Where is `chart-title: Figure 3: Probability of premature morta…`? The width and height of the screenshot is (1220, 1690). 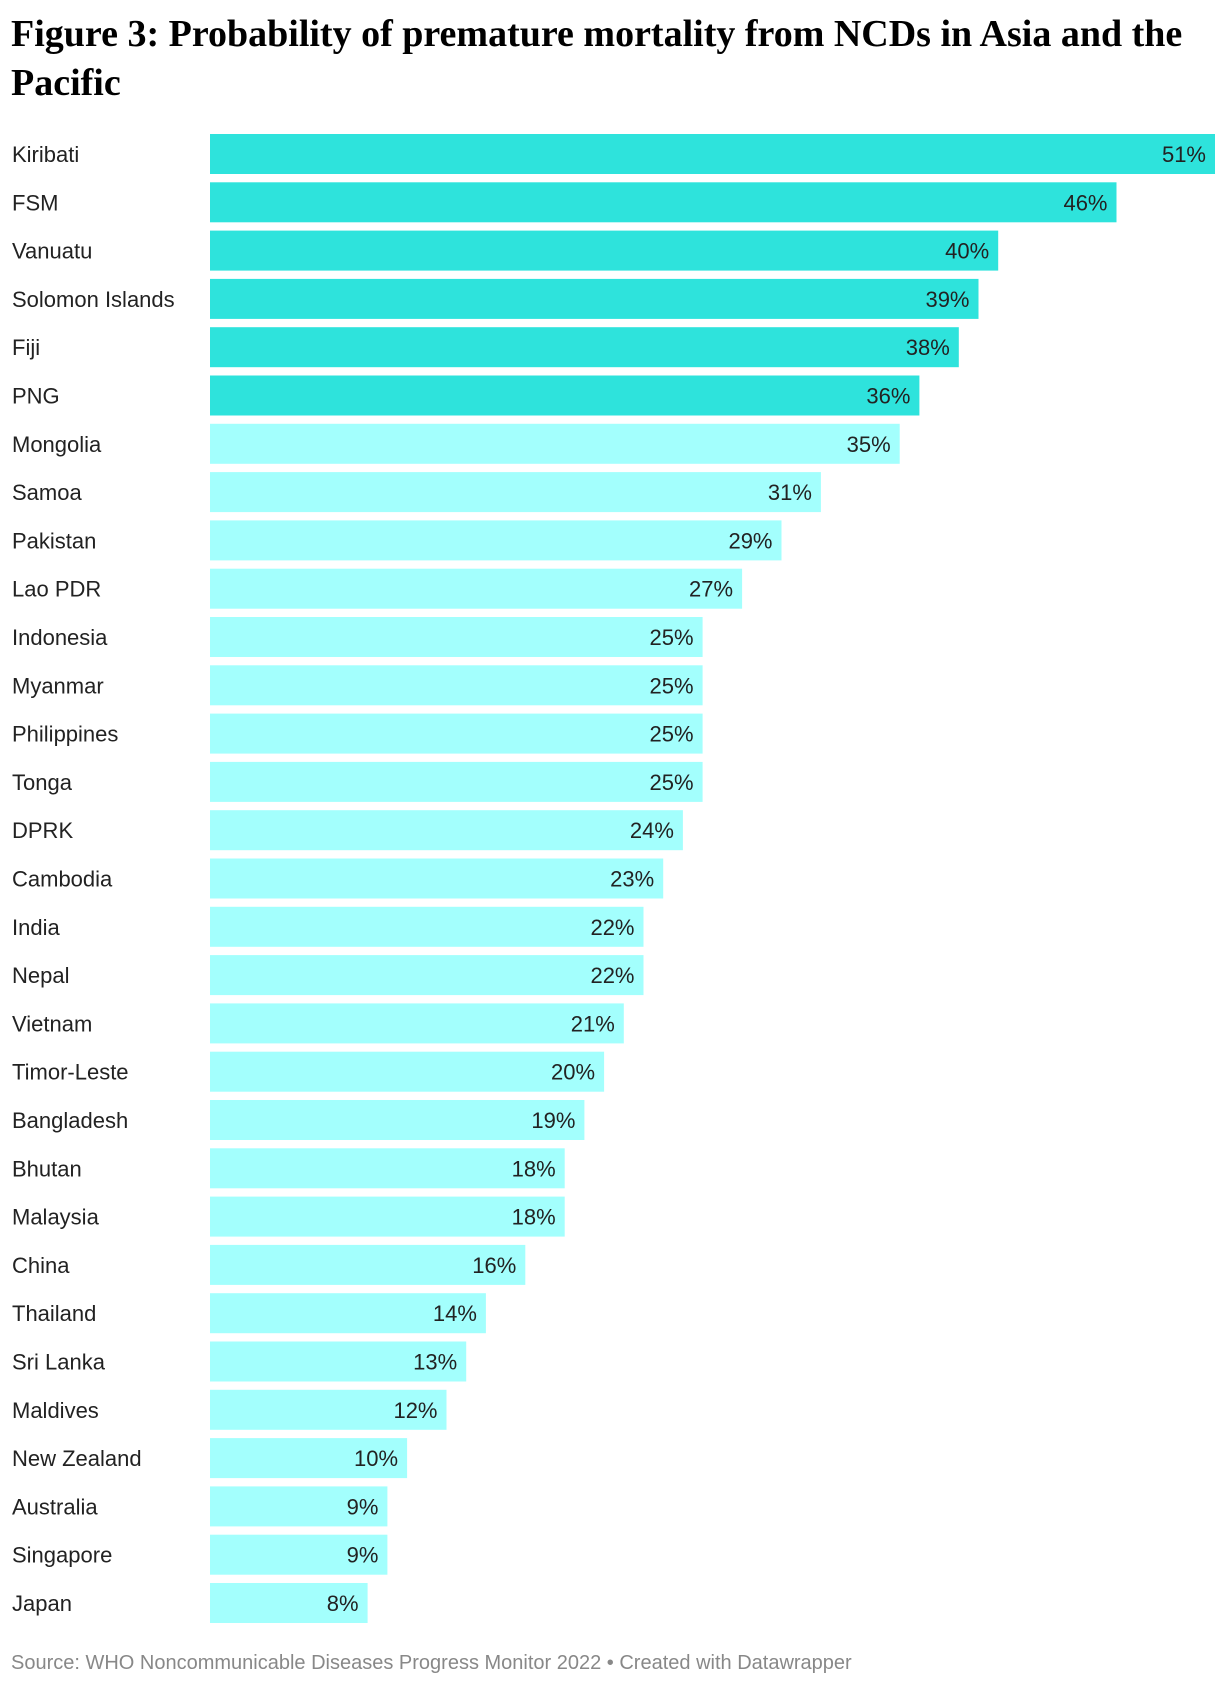
chart-title: Figure 3: Probability of premature morta… is located at coordinates (597, 58).